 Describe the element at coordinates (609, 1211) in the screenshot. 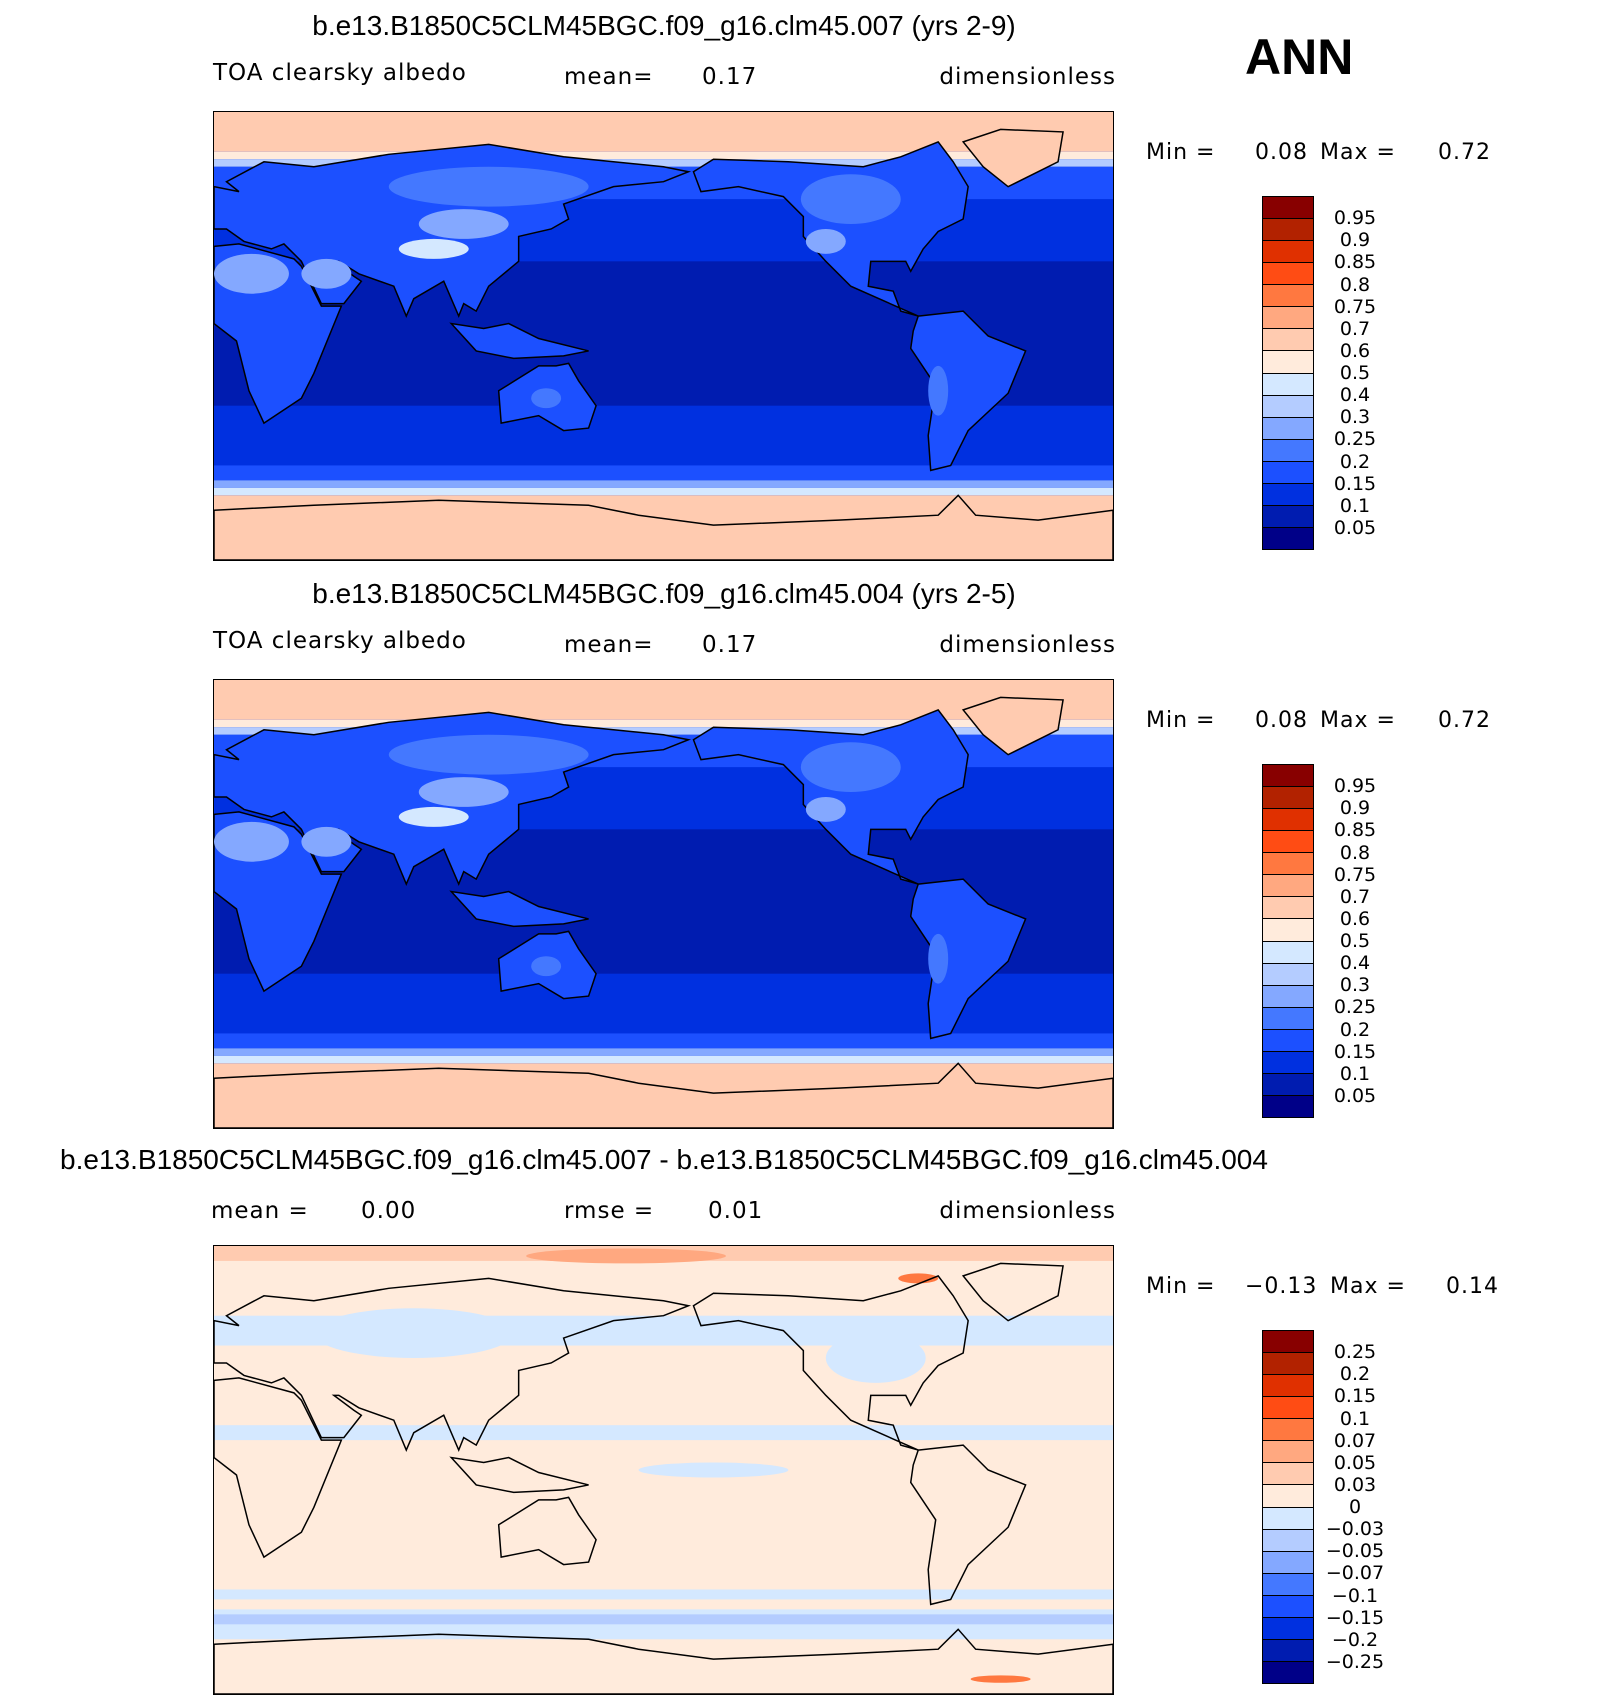

I see `rmse-label: rmse =` at that location.